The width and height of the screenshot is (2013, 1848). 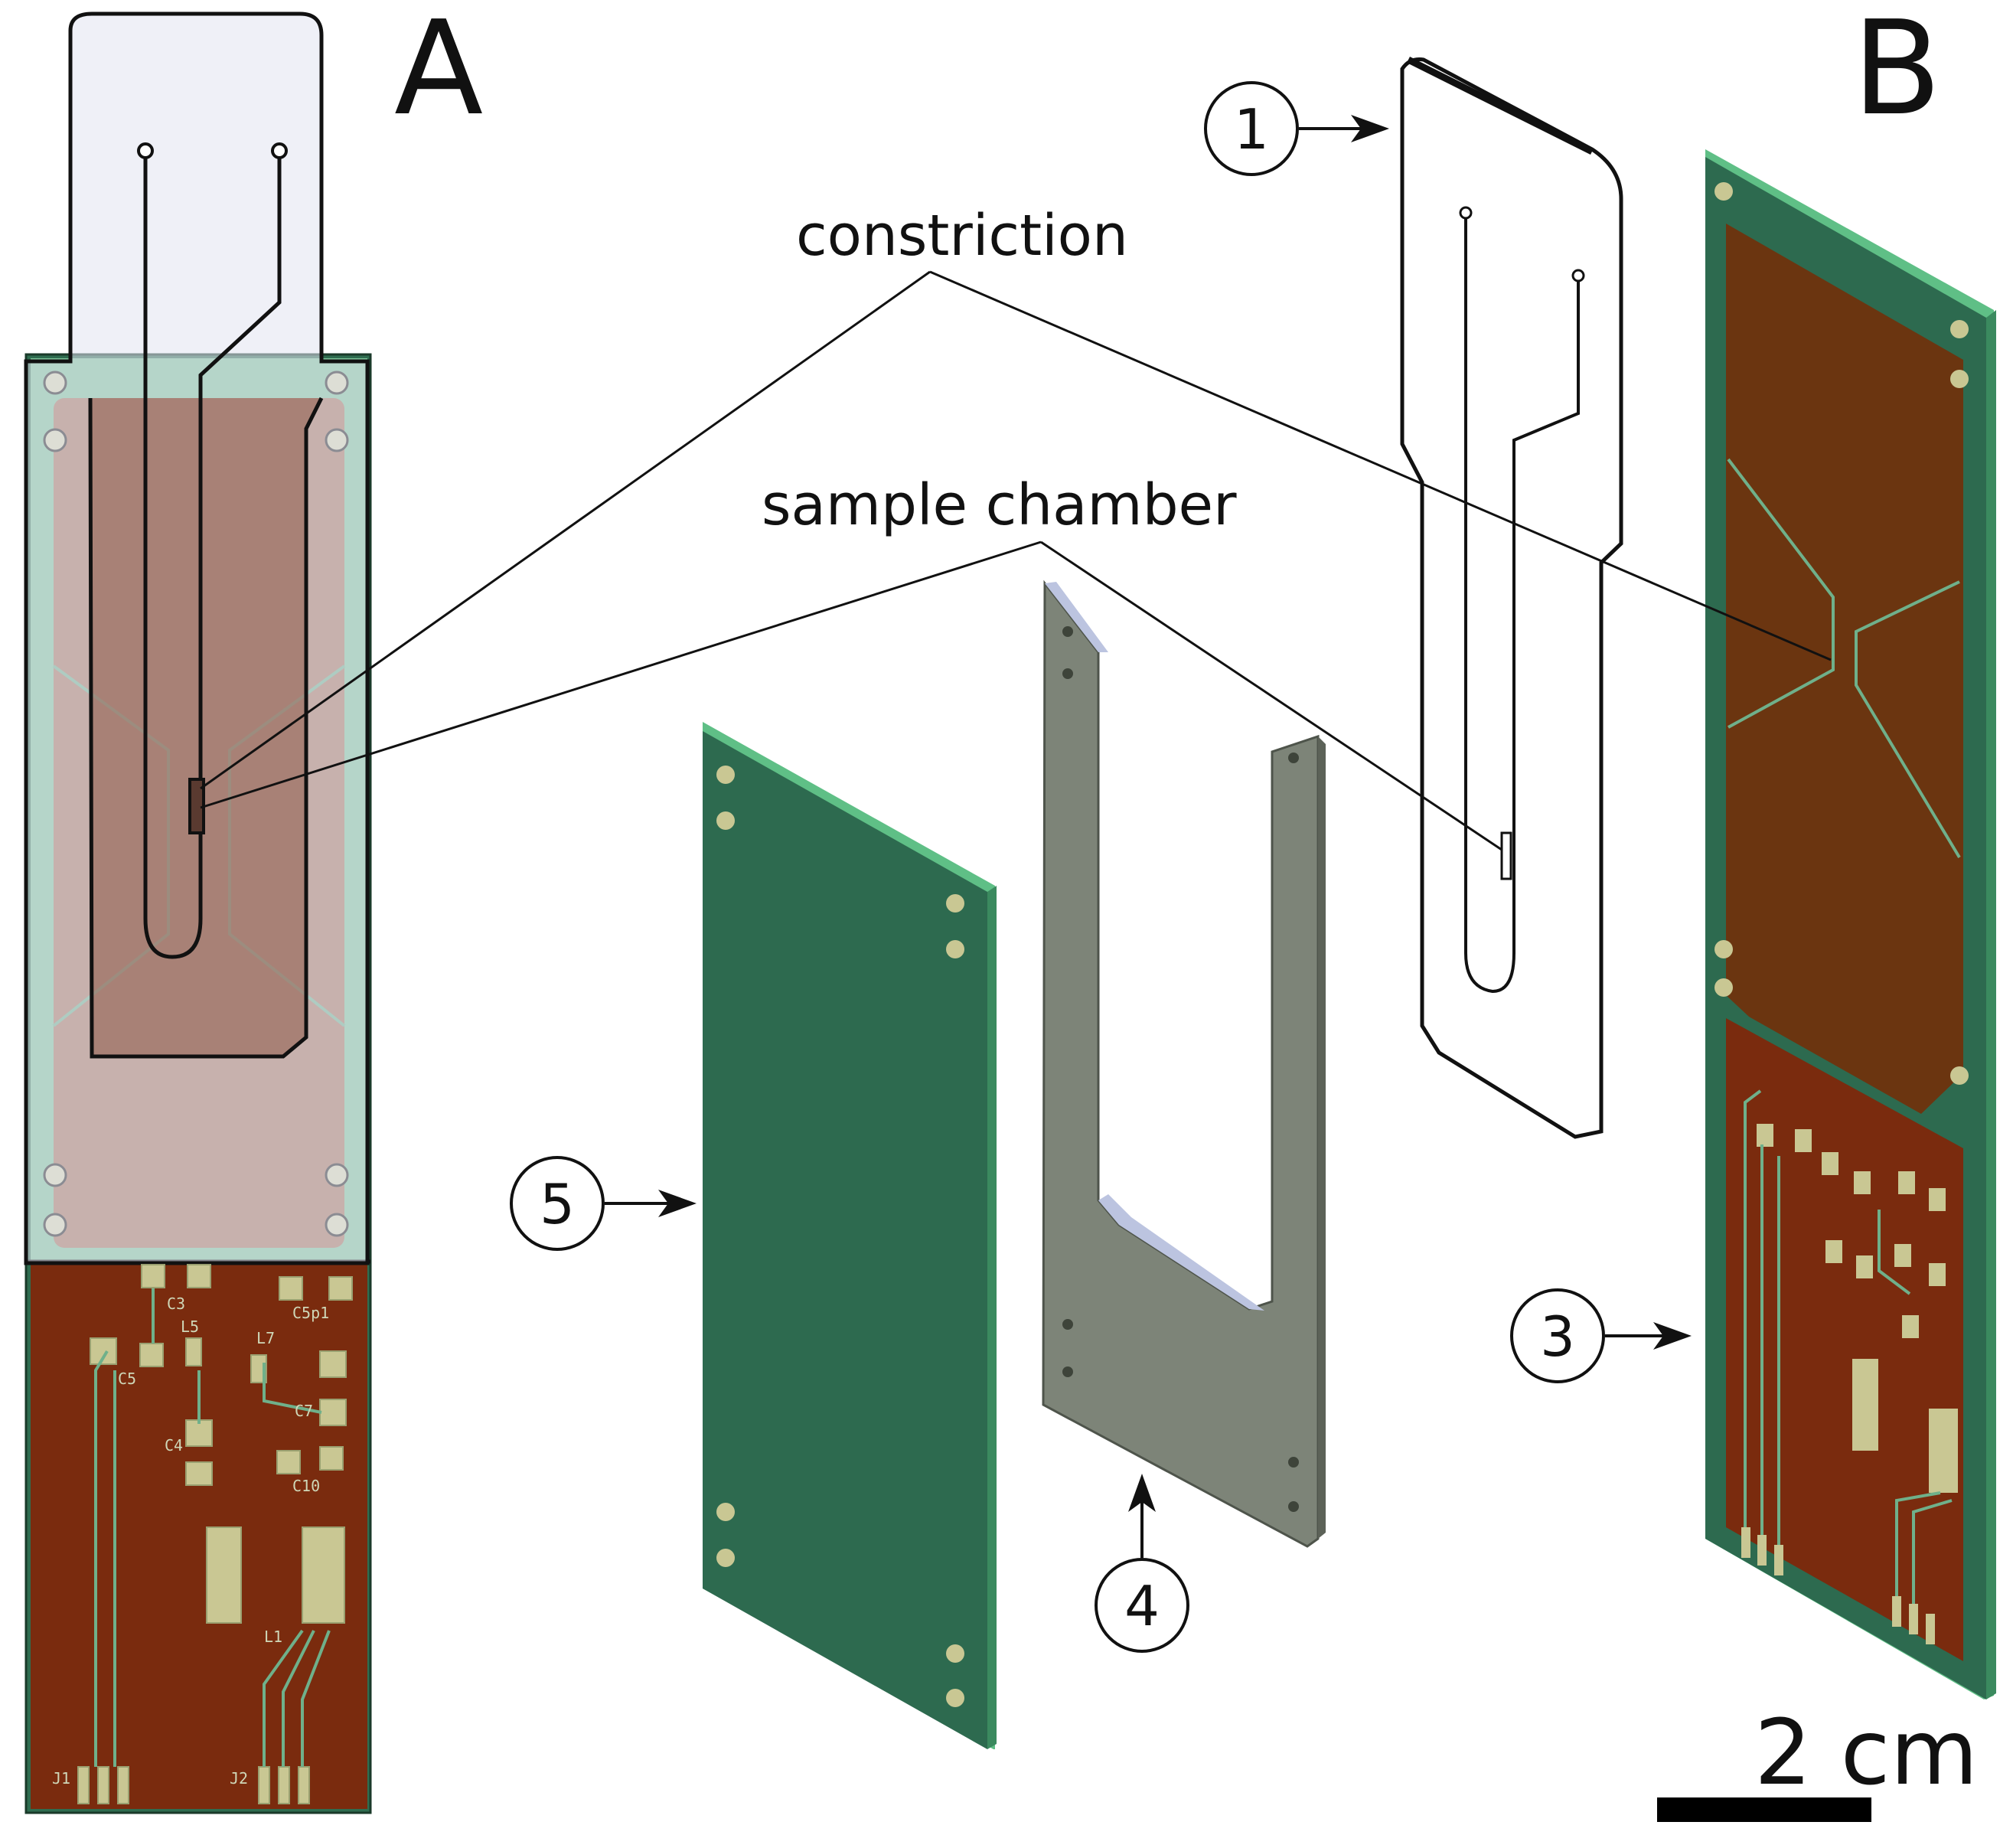 I want to click on callout-4-arrowhead, so click(x=1142, y=1493).